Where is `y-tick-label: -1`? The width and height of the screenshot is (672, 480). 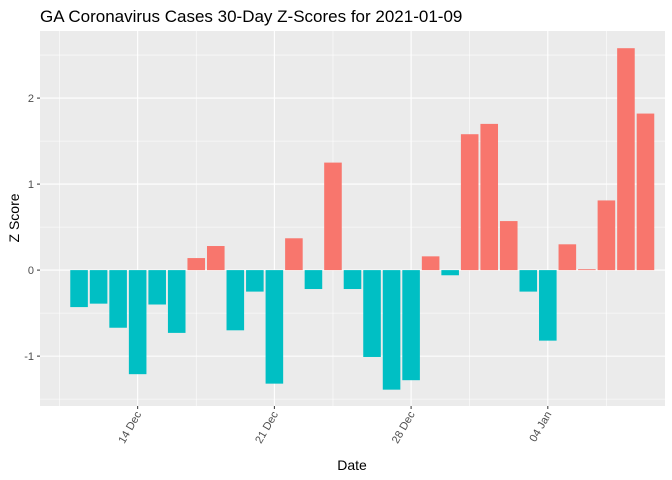
y-tick-label: -1 is located at coordinates (29, 357).